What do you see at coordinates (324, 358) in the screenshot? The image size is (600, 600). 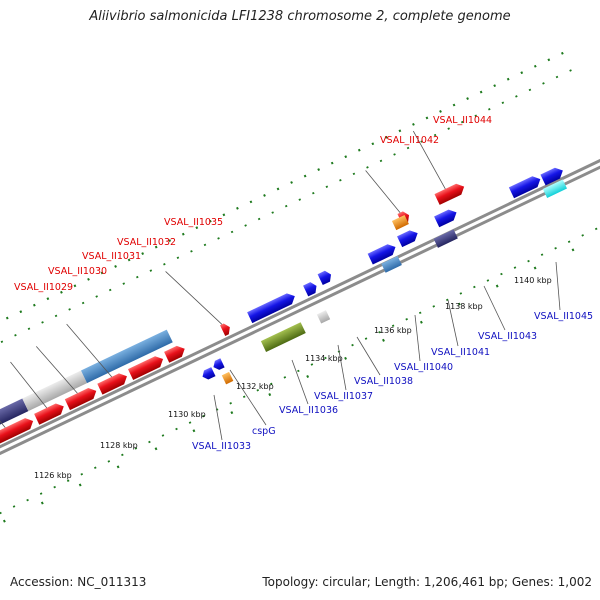 I see `kbp-label: 1134 kbp` at bounding box center [324, 358].